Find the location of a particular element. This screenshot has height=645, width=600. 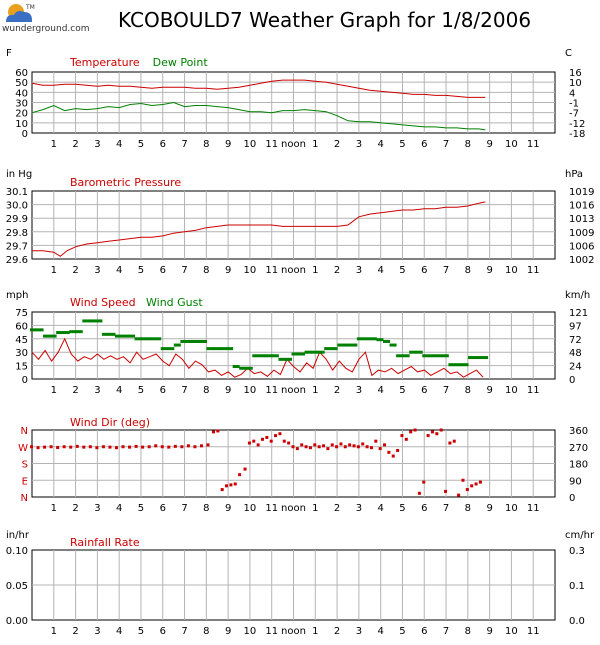

temp-y-tick-right: 4 is located at coordinates (572, 93).